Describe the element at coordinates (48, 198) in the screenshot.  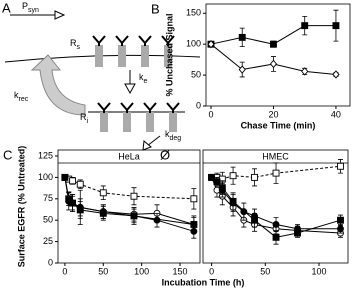
I see `y-tick-label: 75` at that location.